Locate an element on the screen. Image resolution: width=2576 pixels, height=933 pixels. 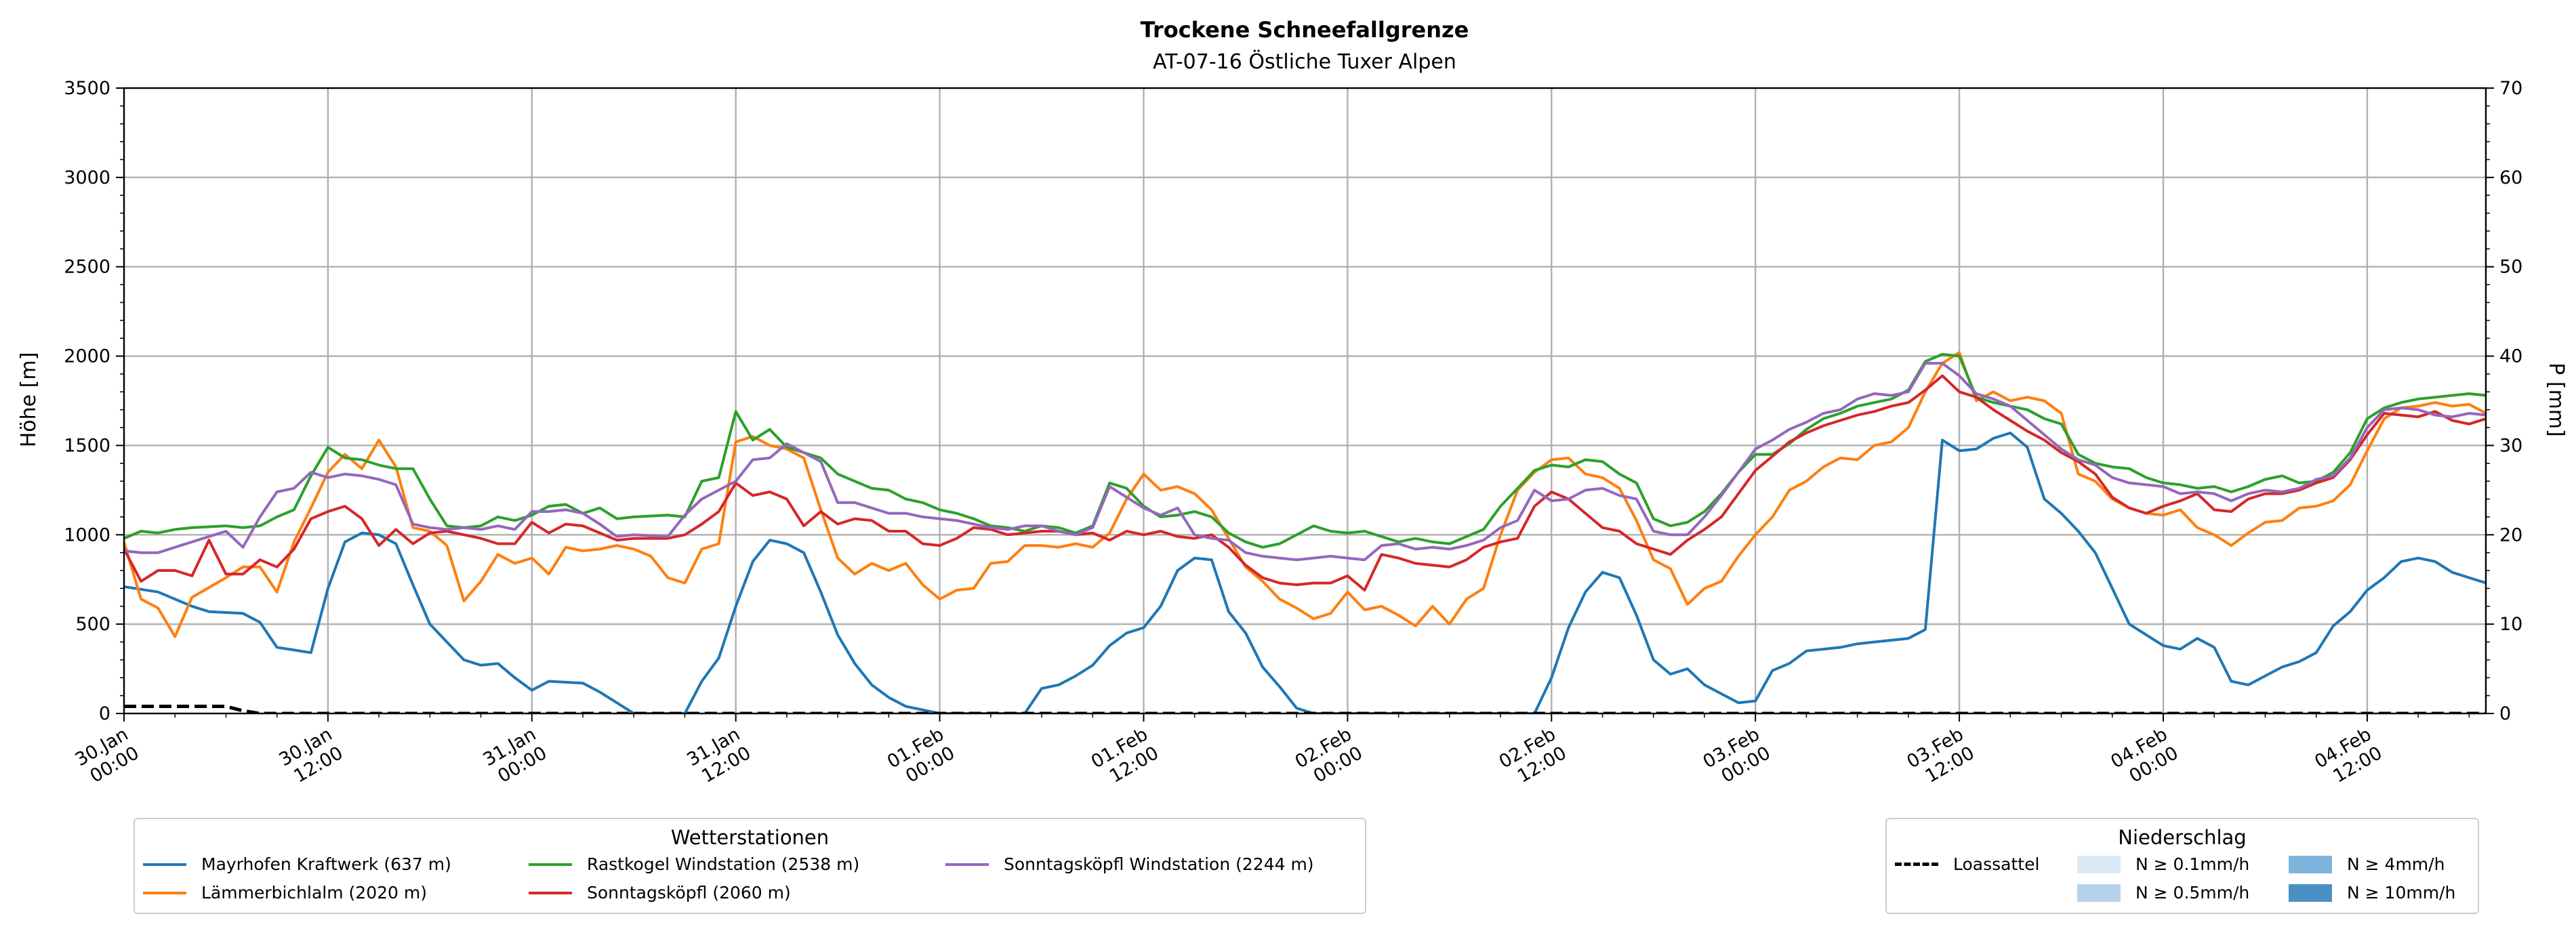
legend-label: Mayrhofen Kraftwerk (637 m) is located at coordinates (326, 864).